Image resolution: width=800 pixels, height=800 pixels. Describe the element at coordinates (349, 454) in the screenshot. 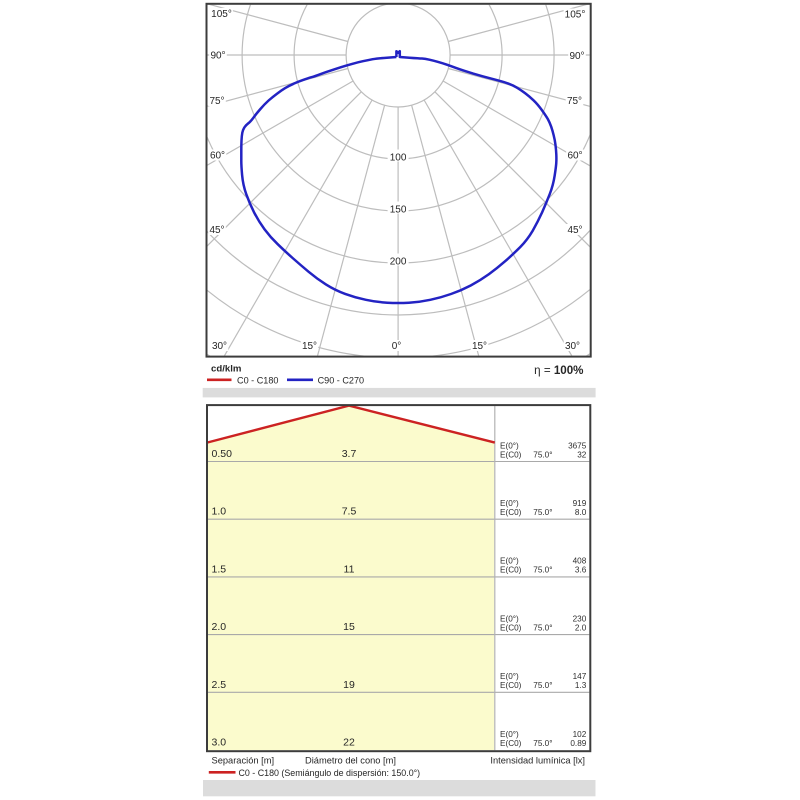

I see `svg-text: 3.7` at that location.